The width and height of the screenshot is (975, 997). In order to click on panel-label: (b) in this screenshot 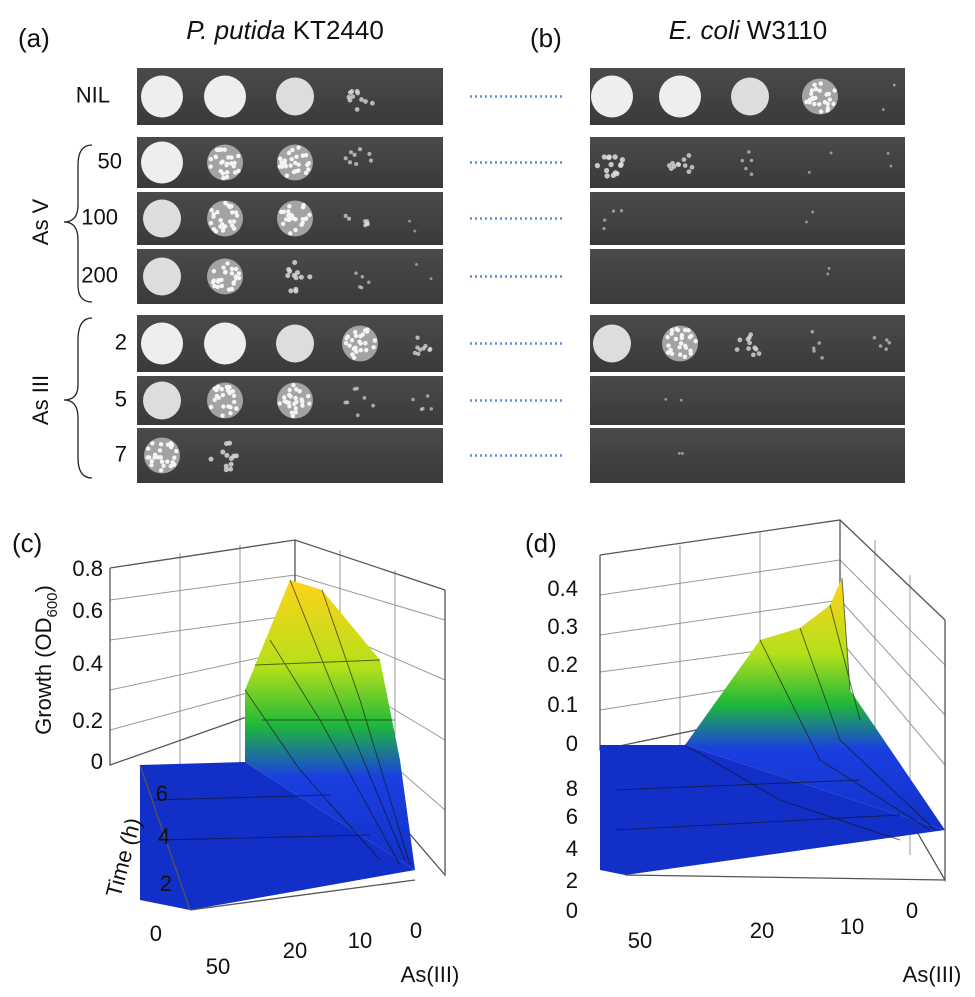, I will do `click(546, 38)`.